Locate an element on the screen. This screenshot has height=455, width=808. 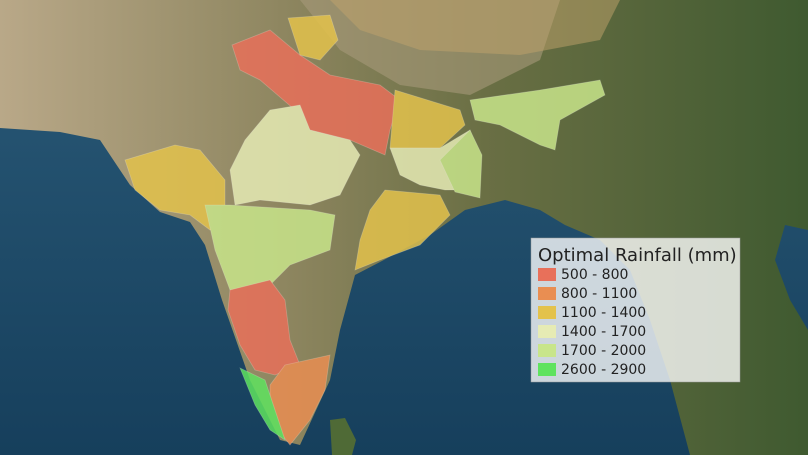
legend-label: 1100 - 1400 is located at coordinates (603, 313).